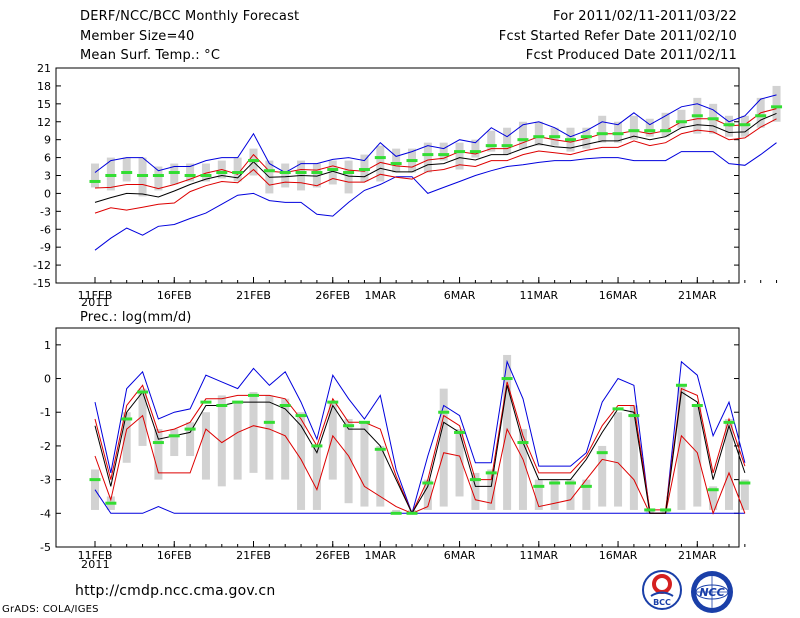 This screenshot has width=800, height=618. Describe the element at coordinates (662, 602) in the screenshot. I see `bcc-logo-text: BCC` at that location.